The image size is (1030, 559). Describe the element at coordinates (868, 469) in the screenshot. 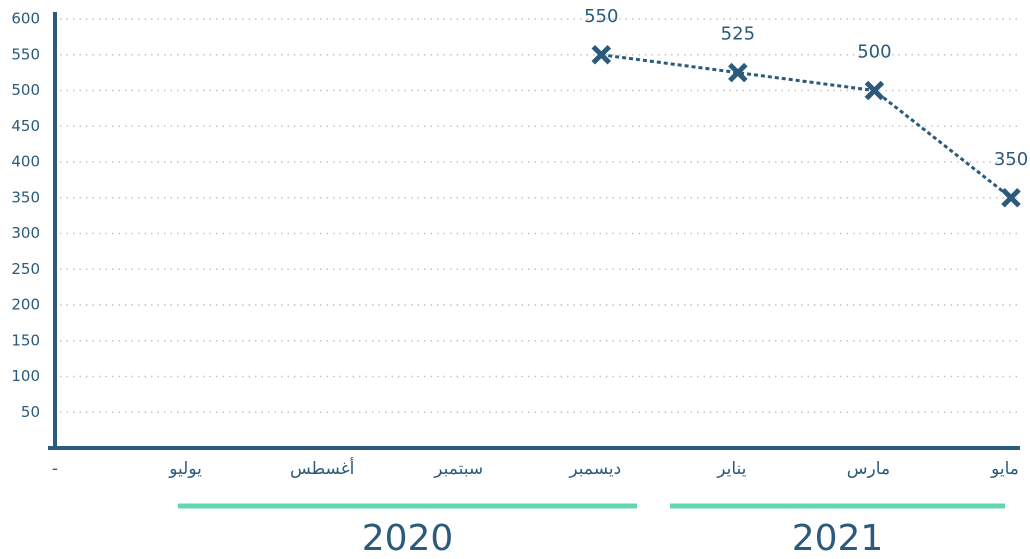

I see `x-tick-label: مارس` at that location.